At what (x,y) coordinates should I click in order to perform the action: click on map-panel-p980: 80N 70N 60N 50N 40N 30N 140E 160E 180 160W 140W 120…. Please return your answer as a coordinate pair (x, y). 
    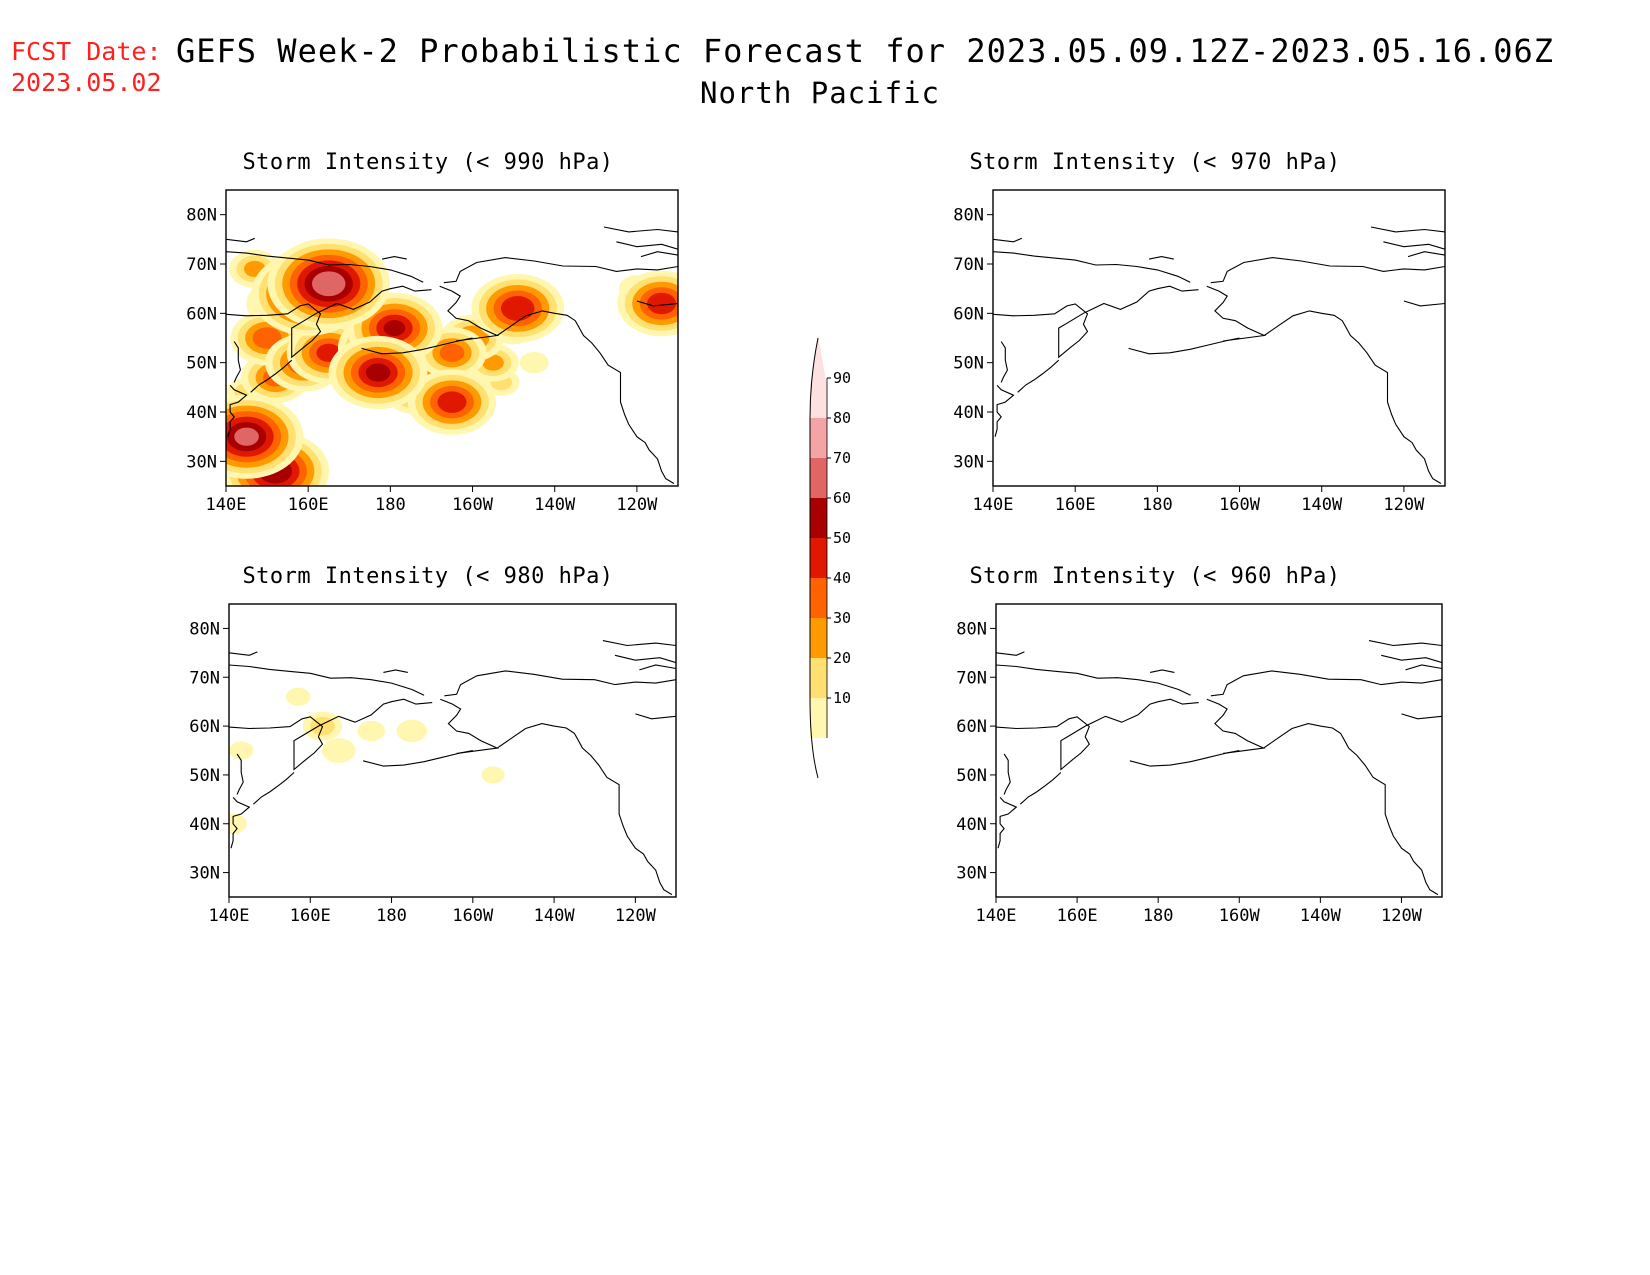
    Looking at the image, I should click on (433, 764).